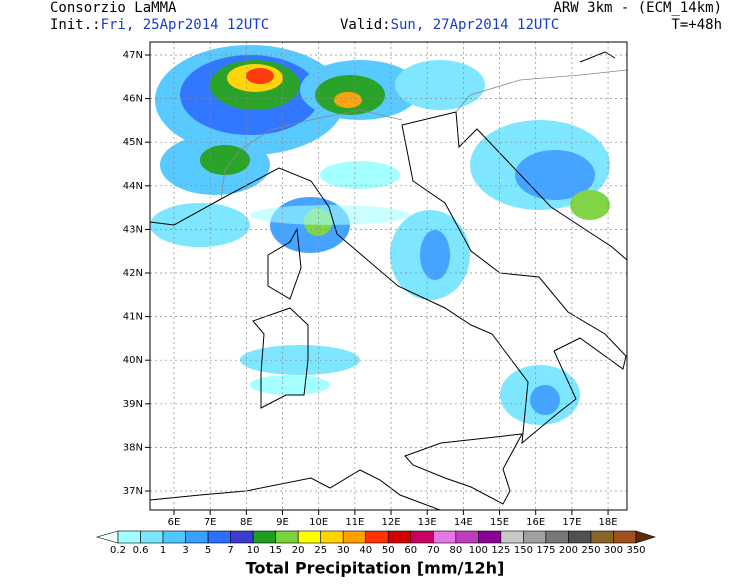 The height and width of the screenshot is (584, 751). I want to click on lon-label: 12E, so click(390, 522).